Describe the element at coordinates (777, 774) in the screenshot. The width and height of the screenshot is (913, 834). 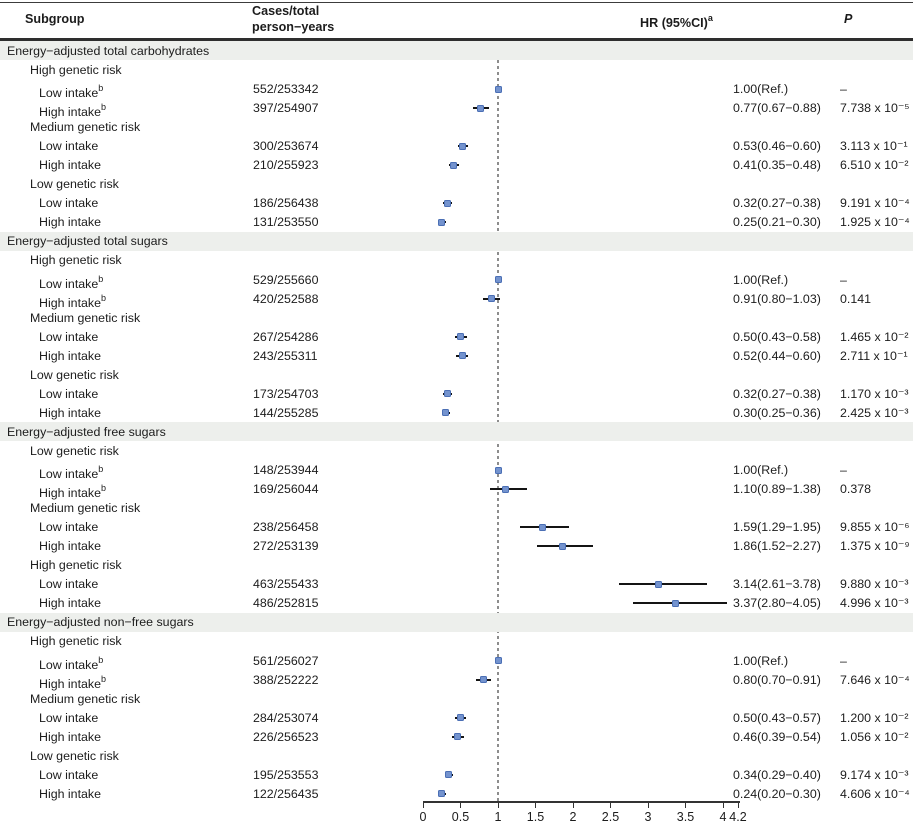
I see `hr-value: 0.34(0.29−0.40)` at that location.